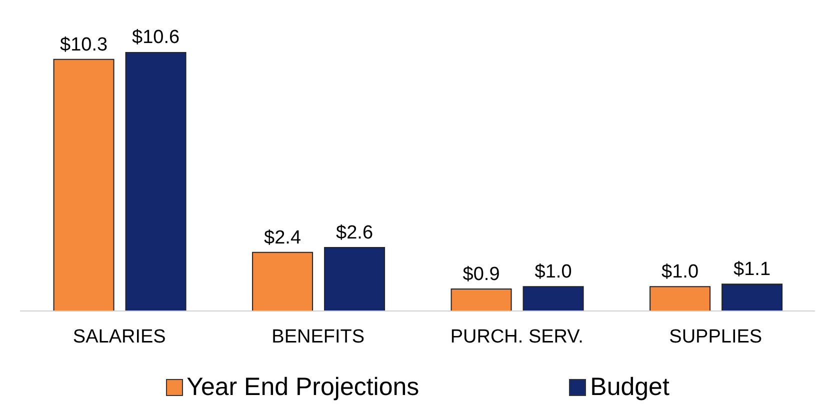 This screenshot has height=410, width=829. I want to click on data-label: $2.4, so click(283, 237).